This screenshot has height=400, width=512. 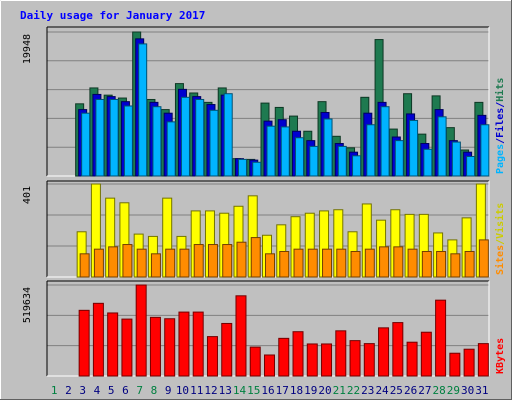 I want to click on legend-entry: Sites, so click(x=500, y=260).